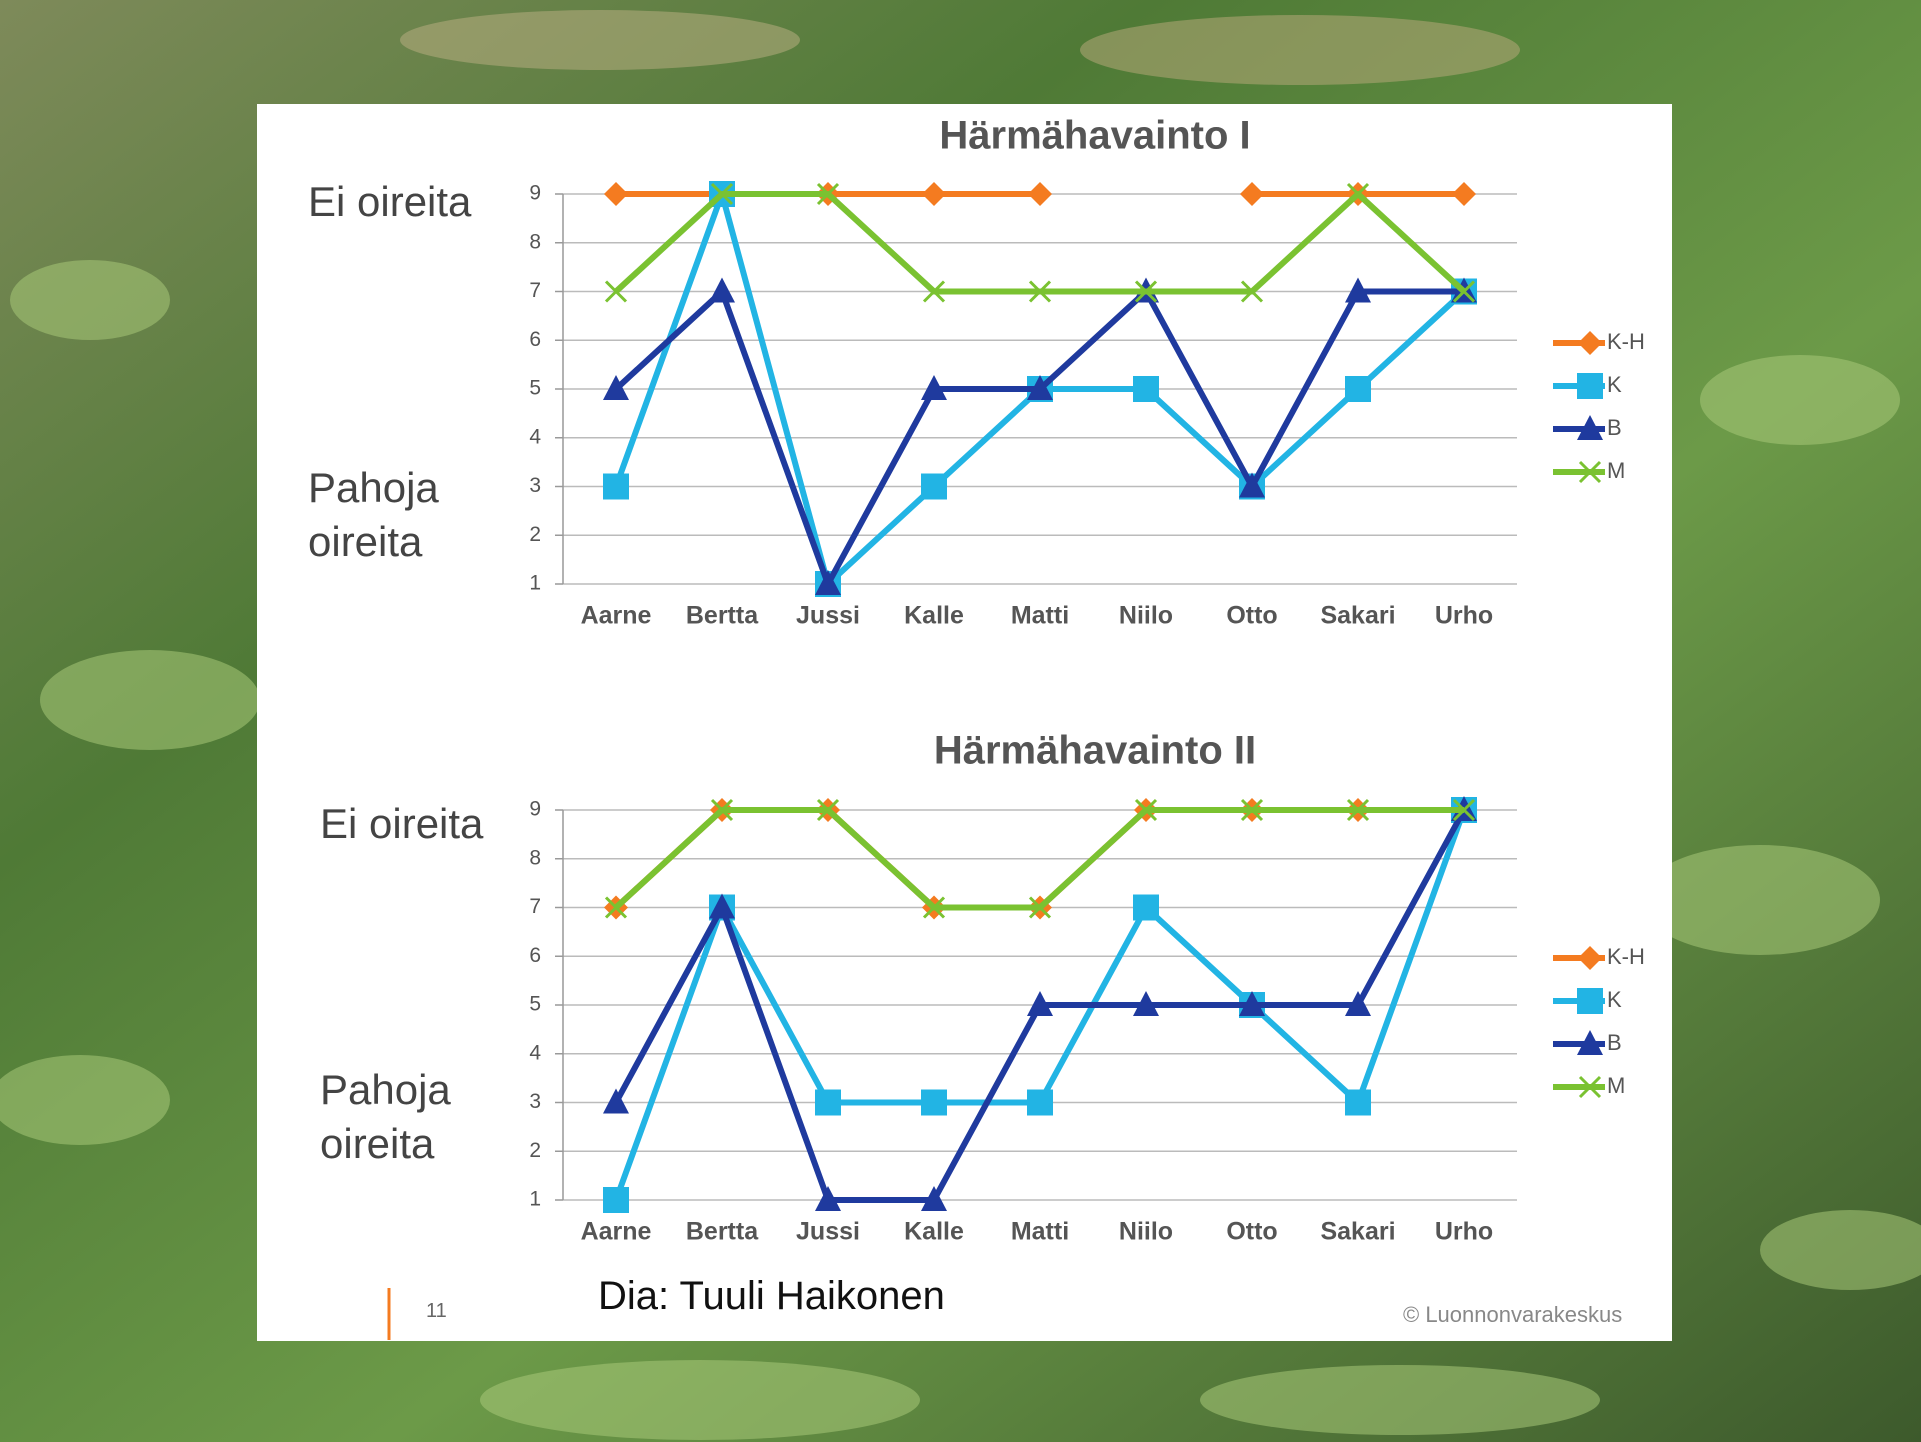  I want to click on copyright: © Luonnonvarakeskus, so click(1513, 1314).